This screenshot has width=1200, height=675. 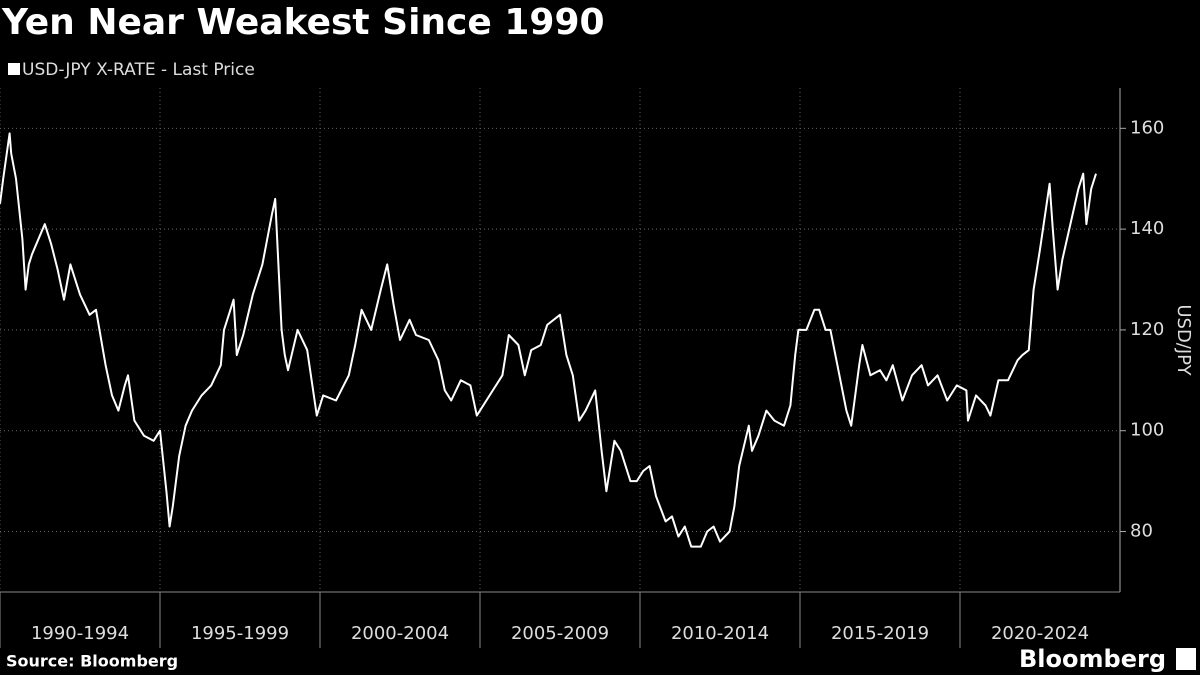 I want to click on x-tick-label: 2020-2024, so click(x=1040, y=633).